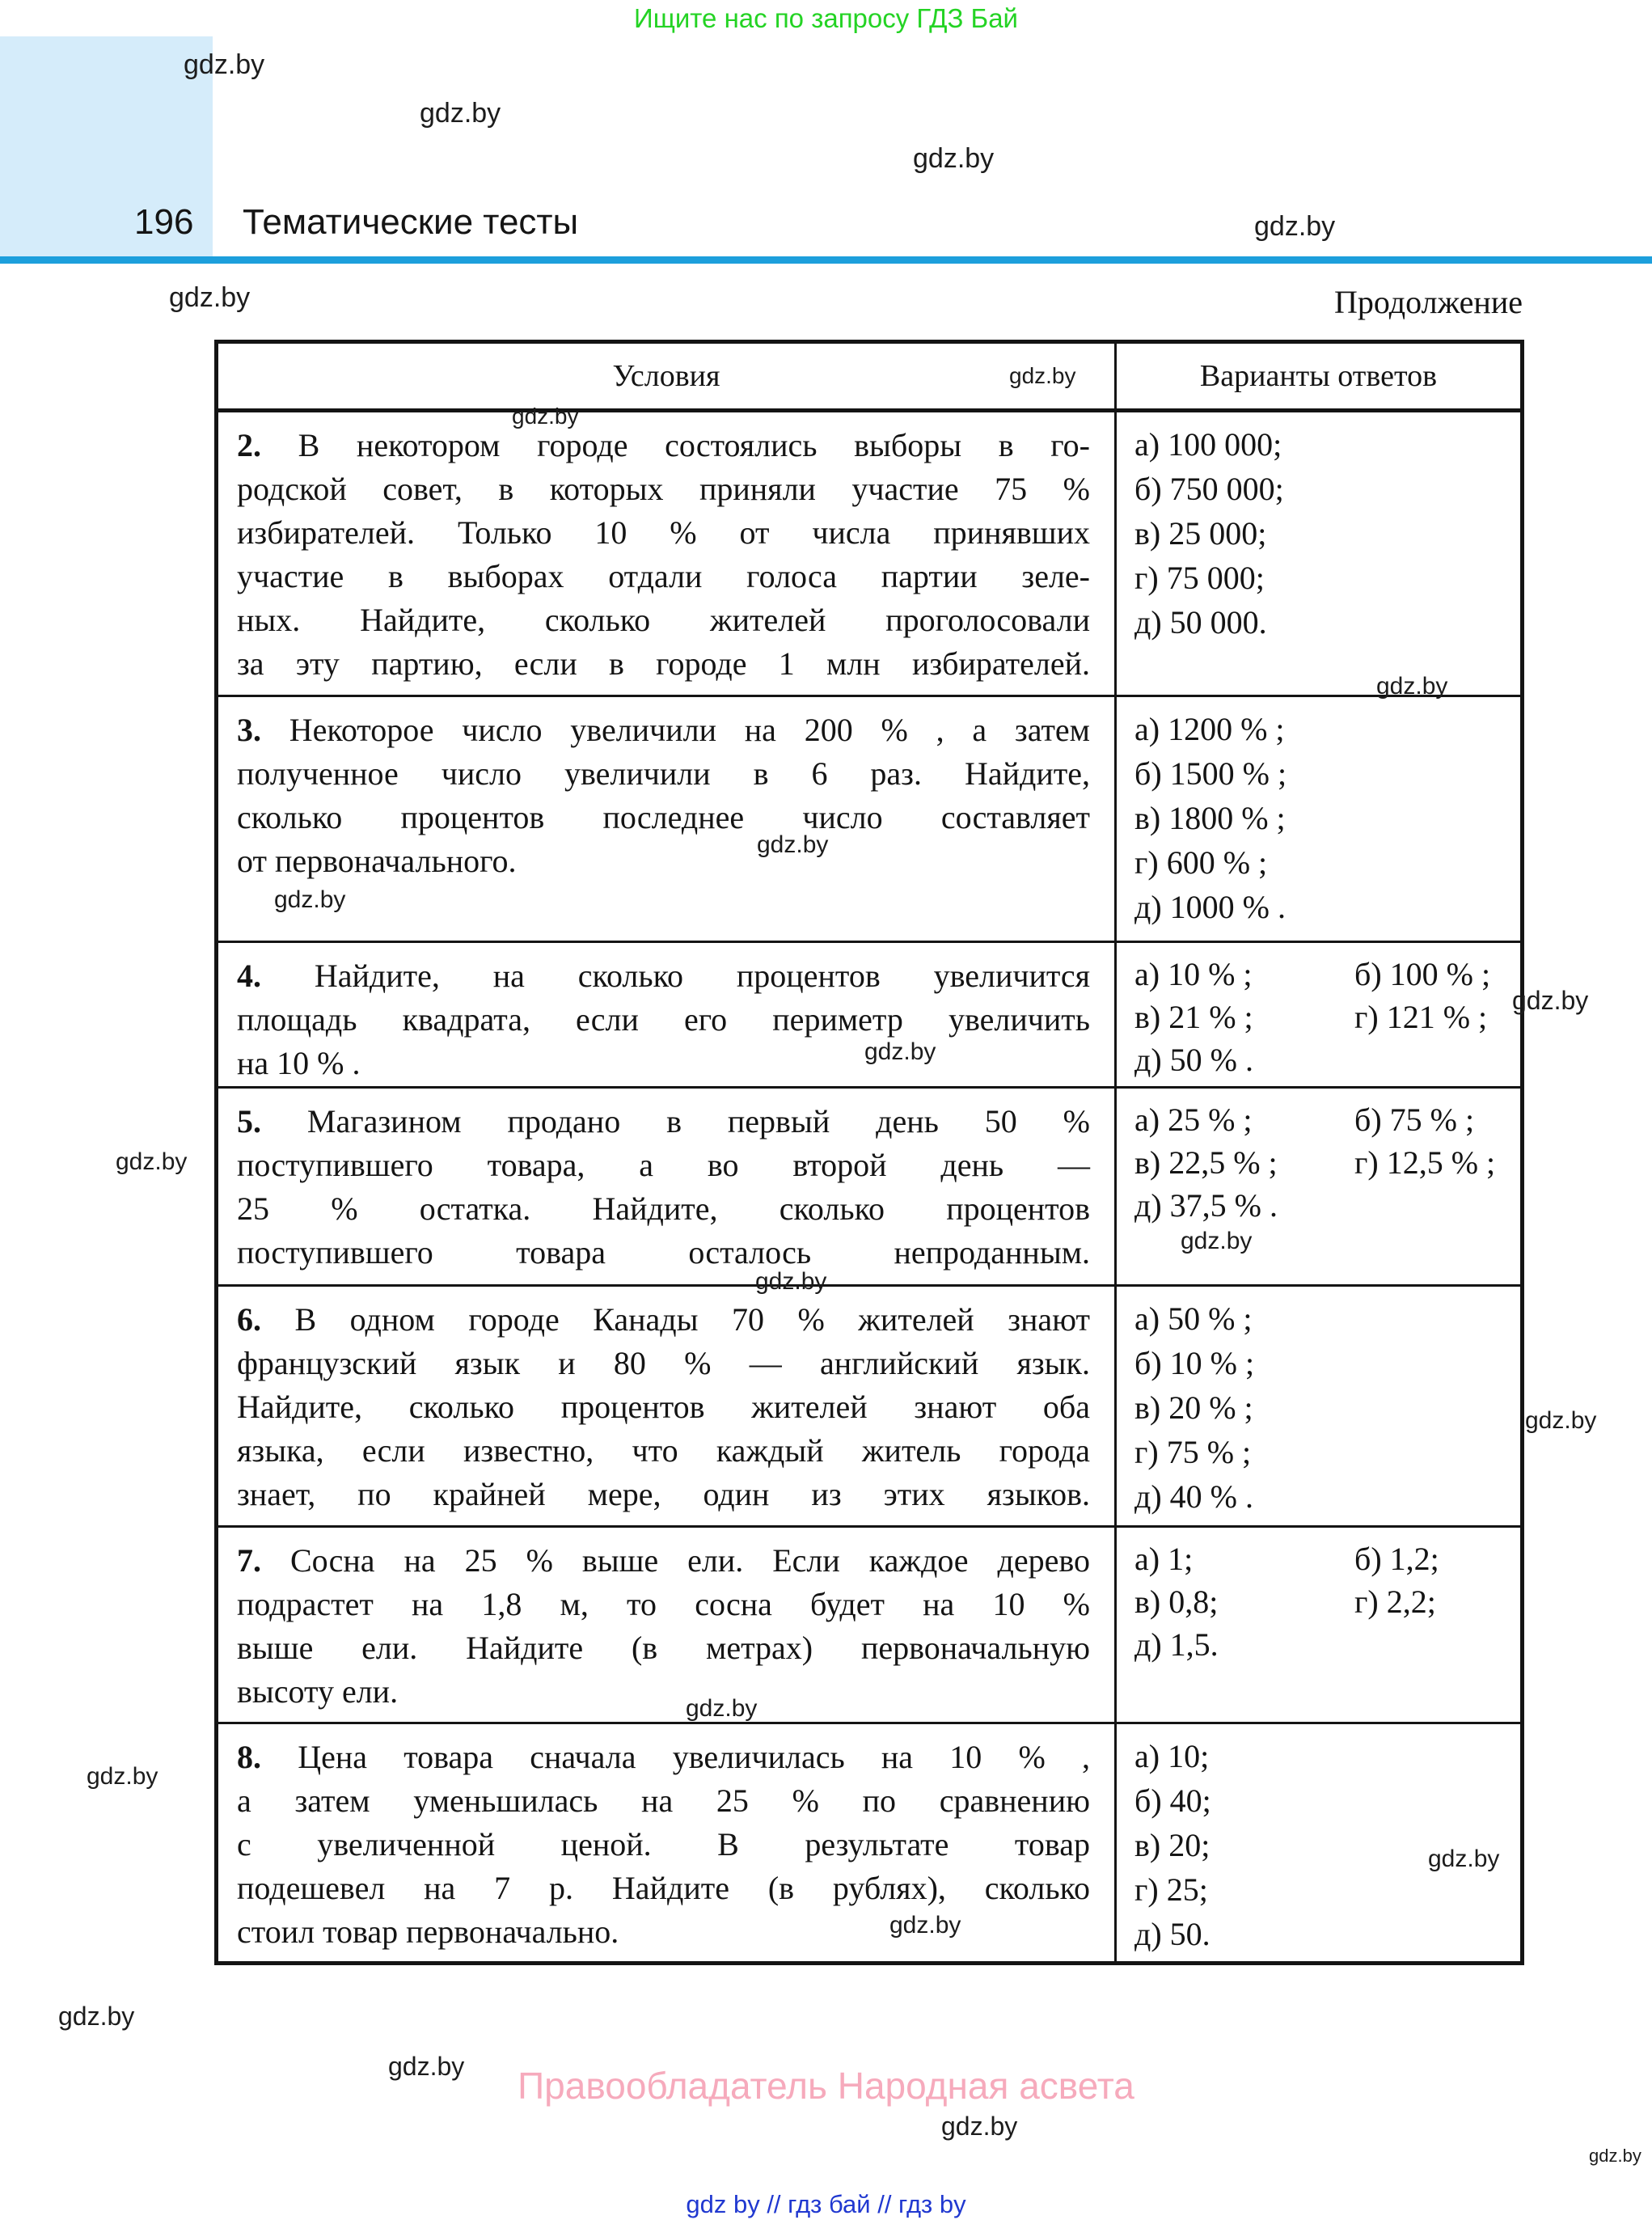 This screenshot has height=2224, width=1652. I want to click on question-number: 4., so click(249, 976).